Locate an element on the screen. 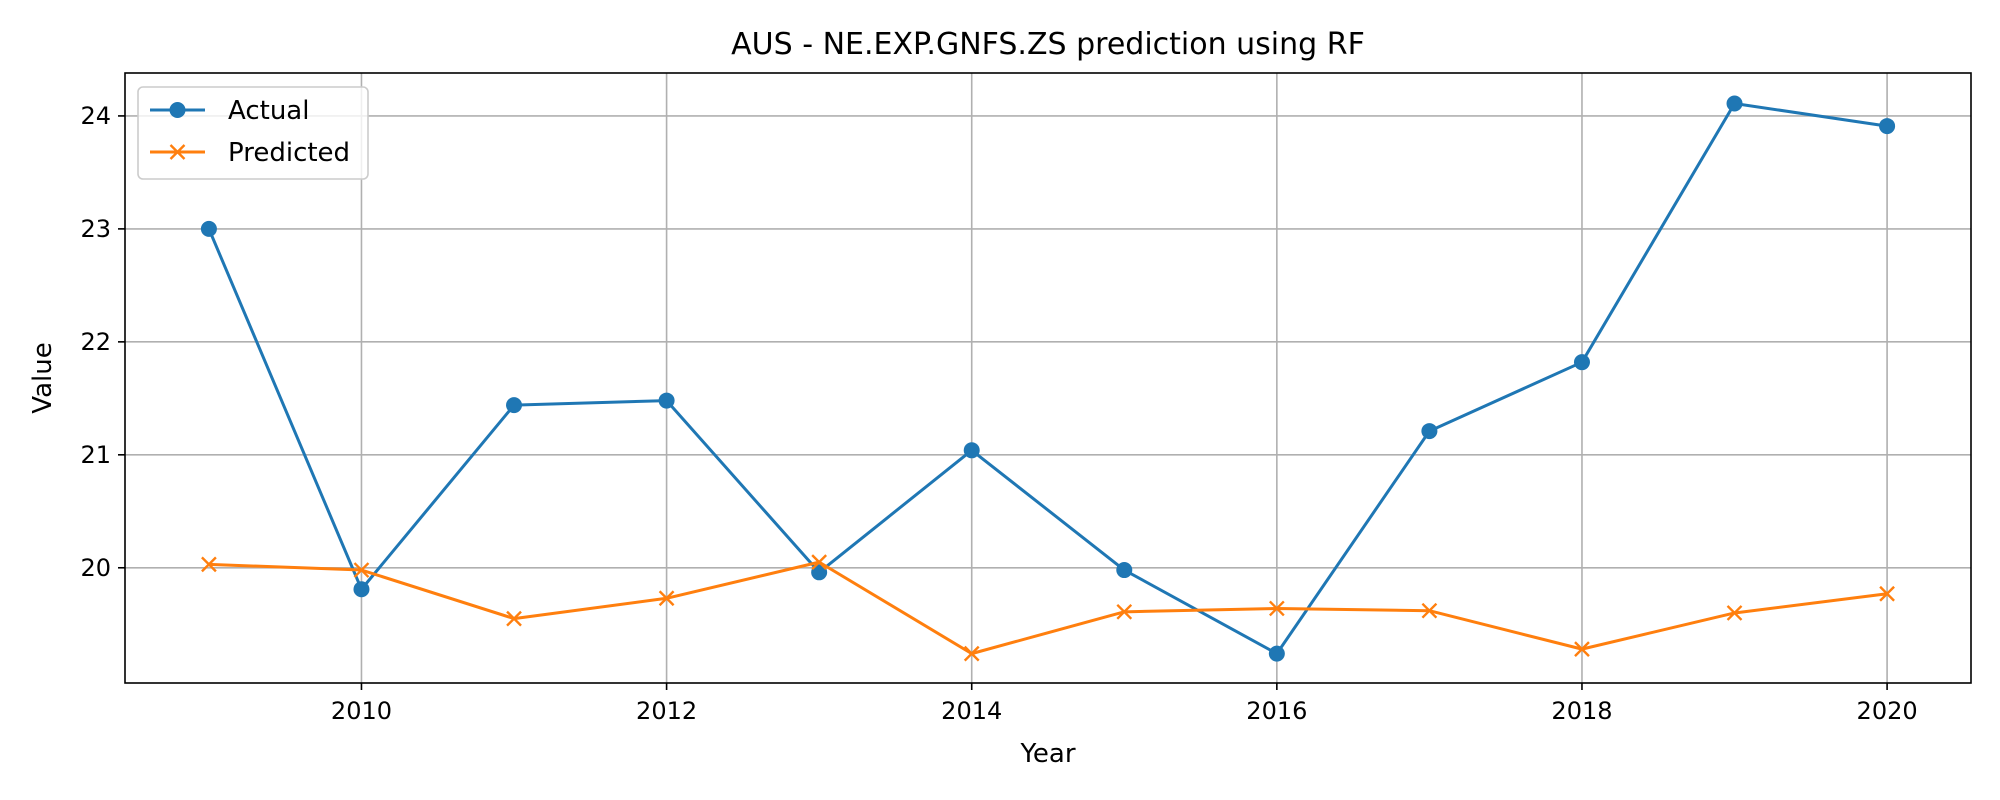 Image resolution: width=2000 pixels, height=800 pixels. y-tick-label: 22 is located at coordinates (95, 342).